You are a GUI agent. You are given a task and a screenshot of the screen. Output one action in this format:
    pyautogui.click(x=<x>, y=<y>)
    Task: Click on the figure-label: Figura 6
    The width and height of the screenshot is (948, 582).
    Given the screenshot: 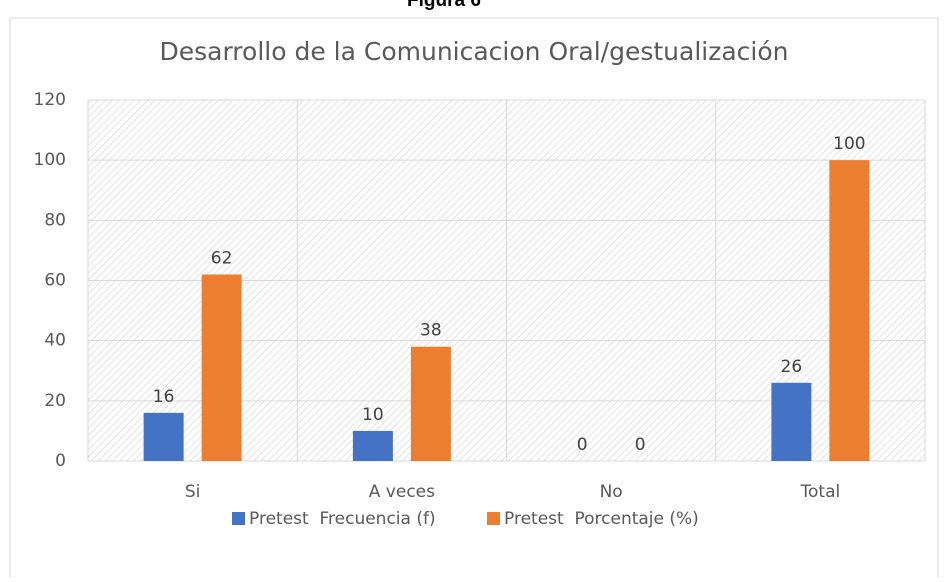 What is the action you would take?
    pyautogui.click(x=444, y=5)
    